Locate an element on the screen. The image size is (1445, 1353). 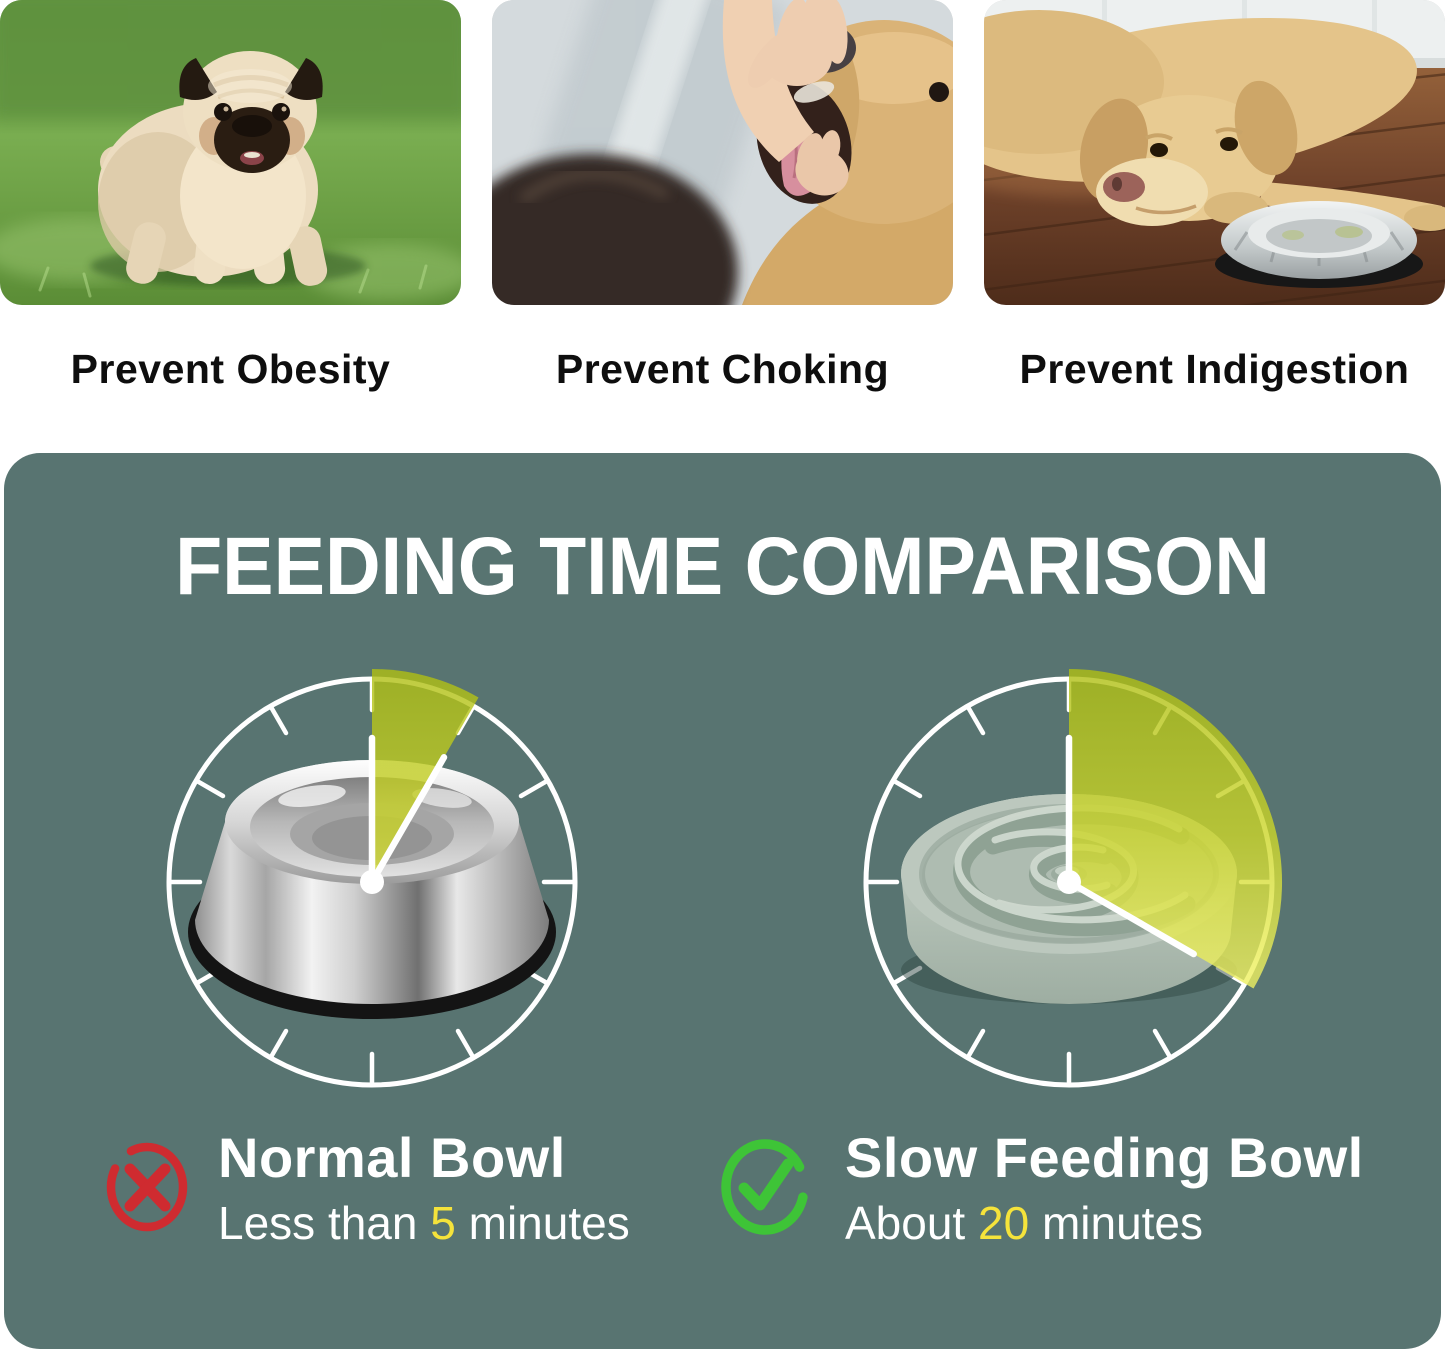
indigestion-illustration is located at coordinates (1214, 152).